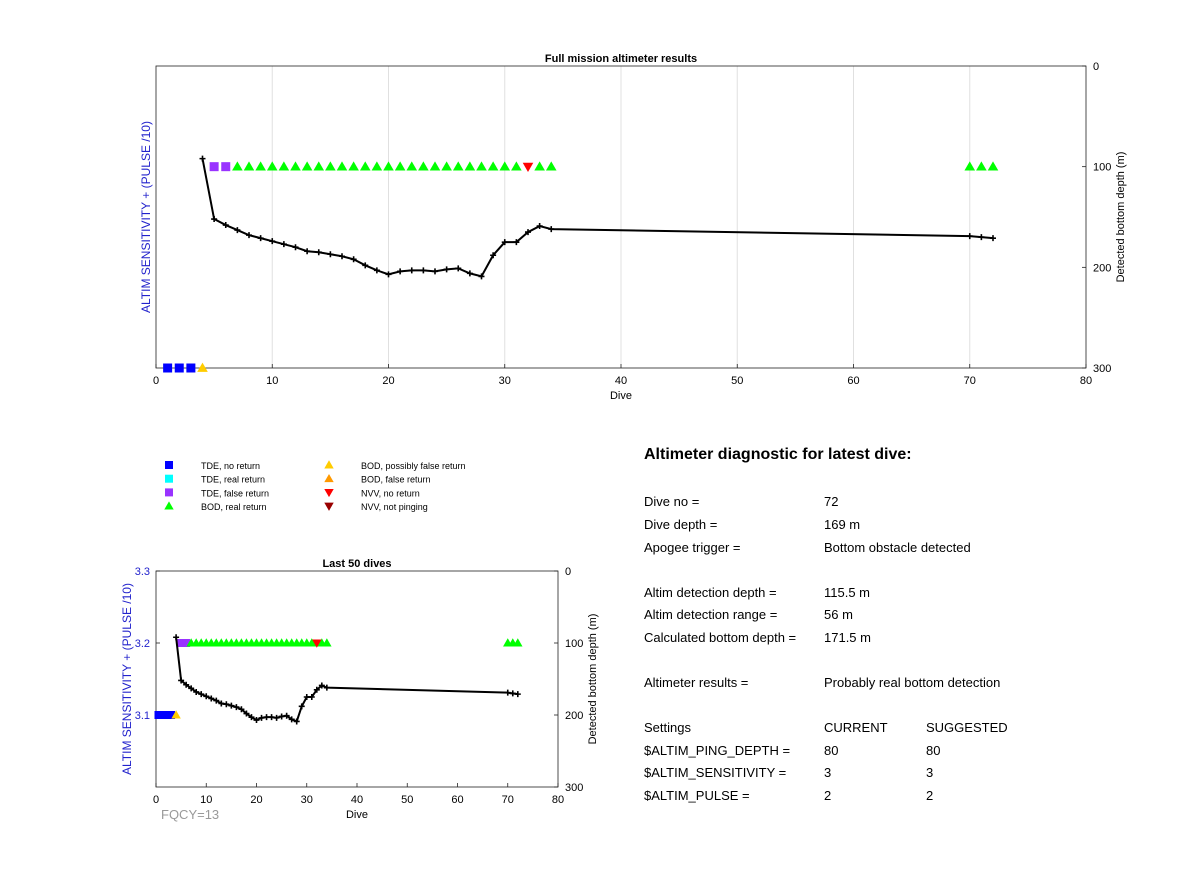 This screenshot has width=1200, height=885. What do you see at coordinates (235, 493) in the screenshot?
I see `legend-label: TDE, false return` at bounding box center [235, 493].